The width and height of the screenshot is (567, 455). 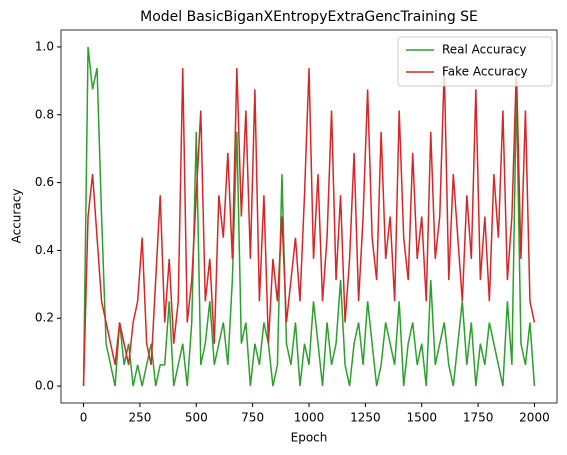 What do you see at coordinates (485, 72) in the screenshot?
I see `legend-label: Fake Accuracy` at bounding box center [485, 72].